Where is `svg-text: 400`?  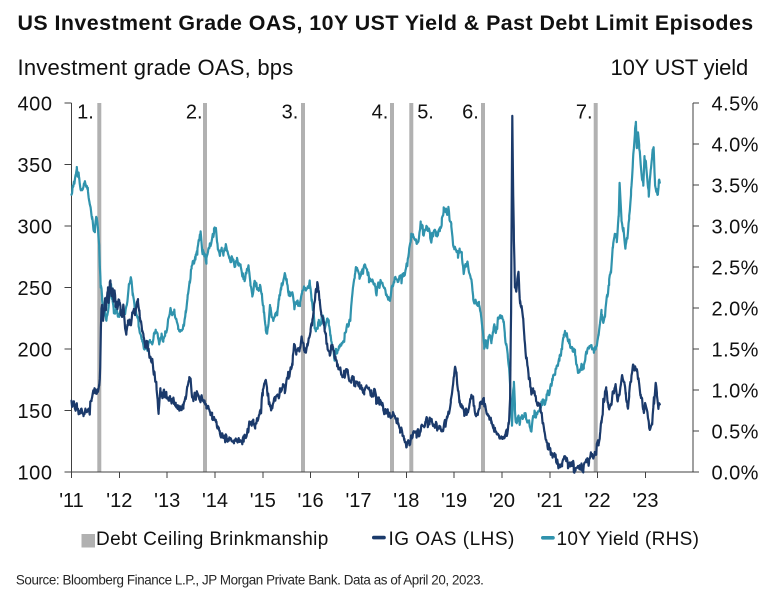
svg-text: 400 is located at coordinates (34, 104).